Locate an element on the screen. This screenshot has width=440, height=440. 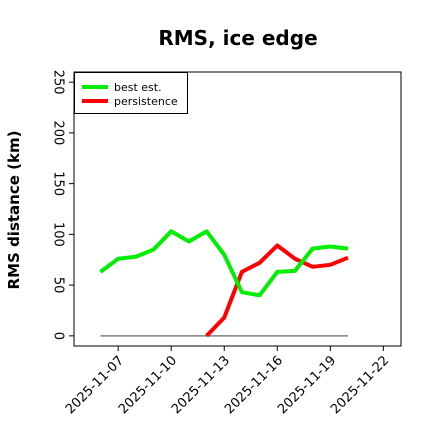
chart-title: RMS, ice edge is located at coordinates (237, 38).